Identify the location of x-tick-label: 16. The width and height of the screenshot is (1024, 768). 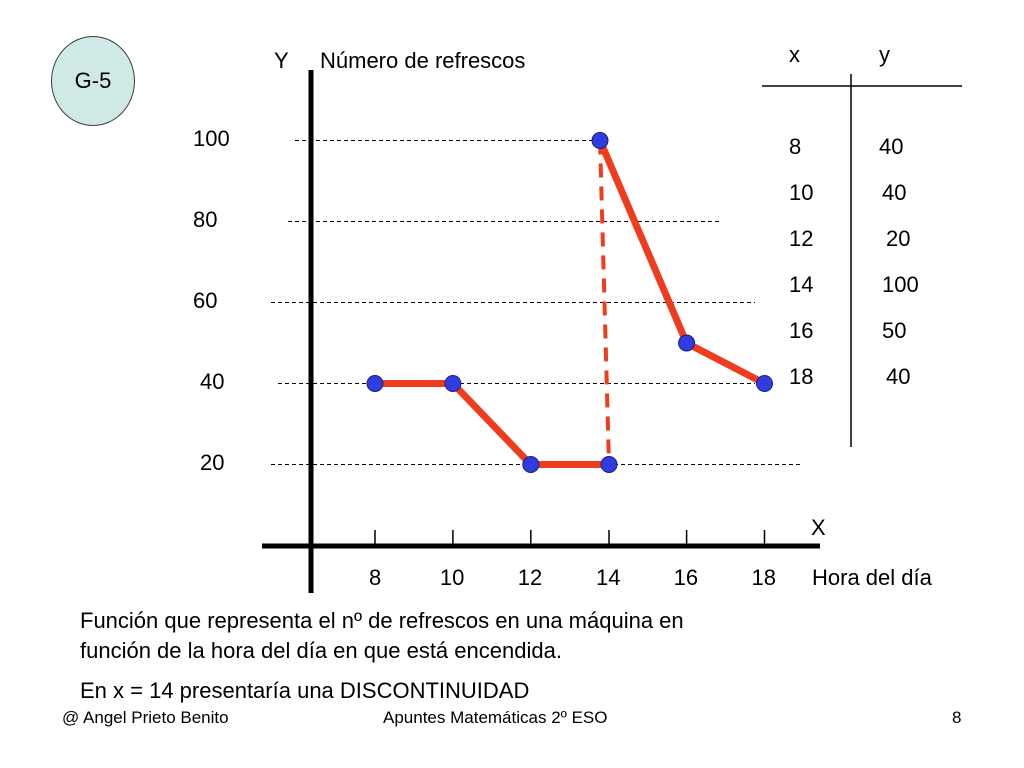
(686, 577).